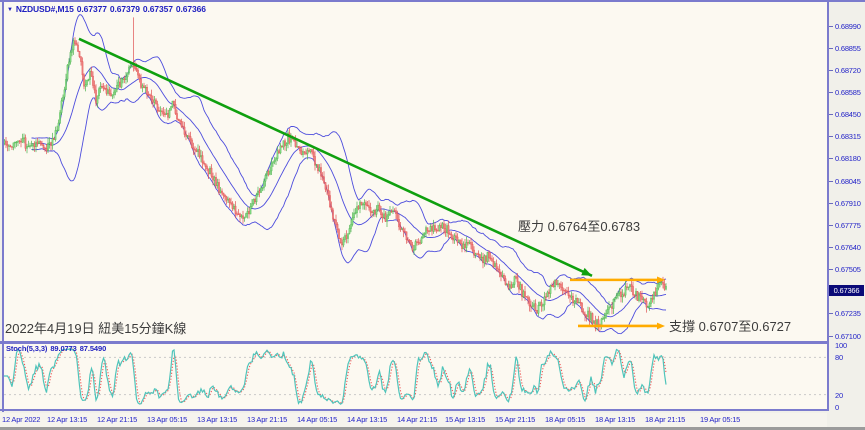 The width and height of the screenshot is (865, 430). What do you see at coordinates (190, 9) in the screenshot?
I see `close-price-value: 0.67366` at bounding box center [190, 9].